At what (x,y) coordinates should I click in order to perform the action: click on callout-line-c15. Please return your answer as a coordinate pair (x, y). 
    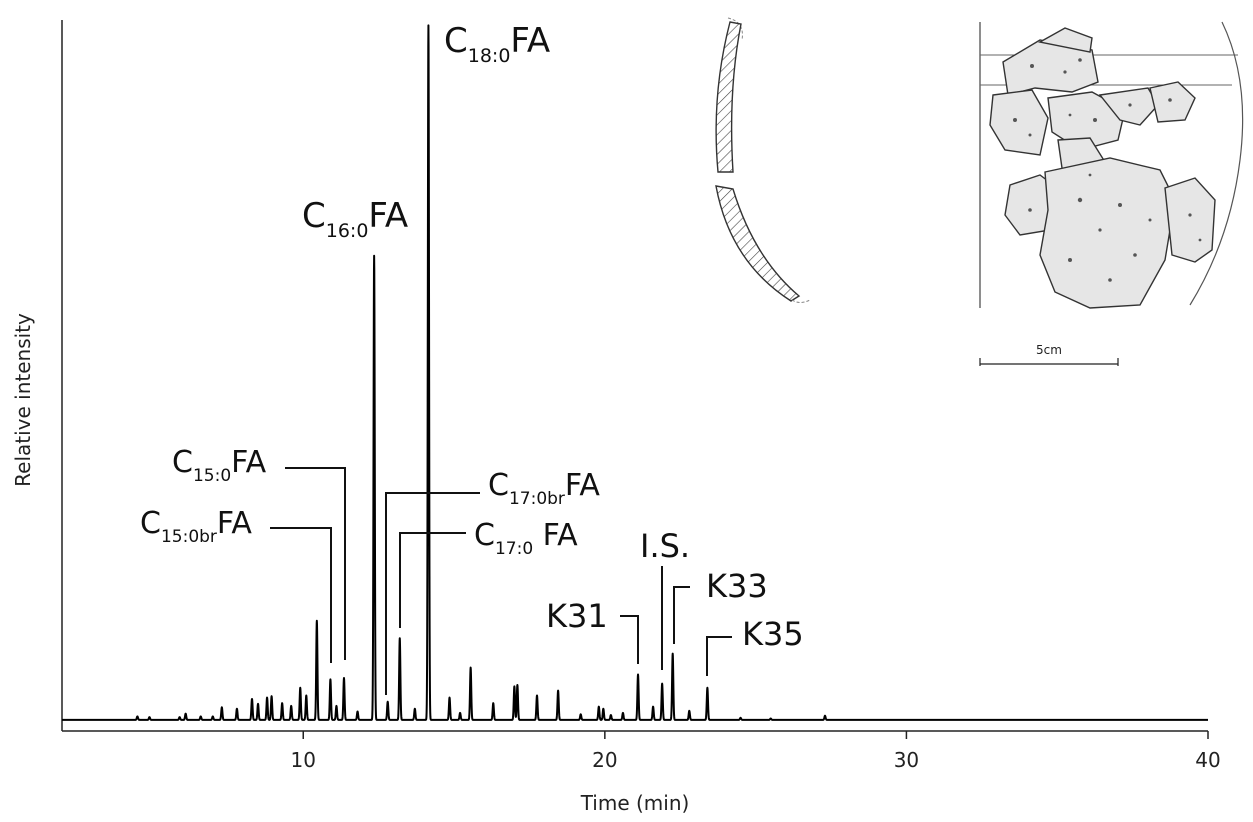
    Looking at the image, I should click on (315, 563).